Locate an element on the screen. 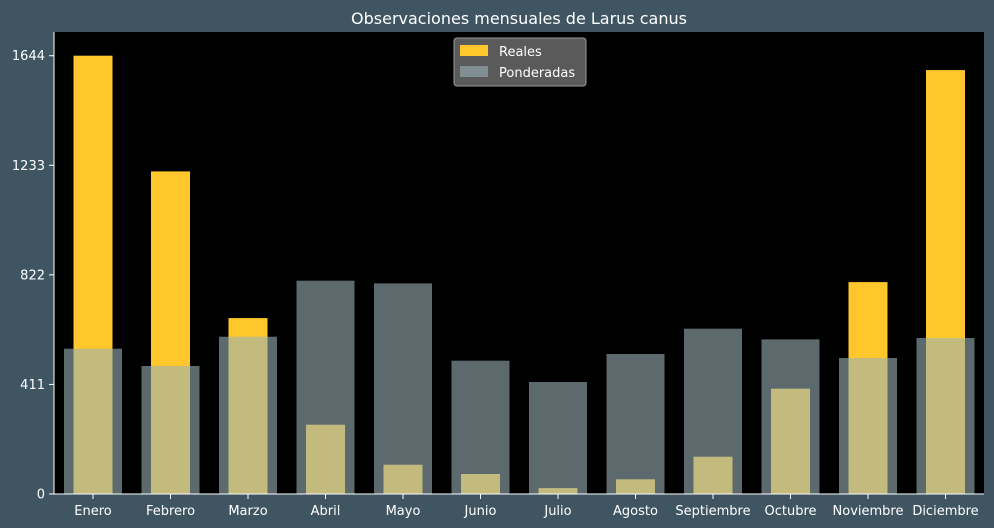 The image size is (994, 528). x-tick-label: Marzo is located at coordinates (247, 511).